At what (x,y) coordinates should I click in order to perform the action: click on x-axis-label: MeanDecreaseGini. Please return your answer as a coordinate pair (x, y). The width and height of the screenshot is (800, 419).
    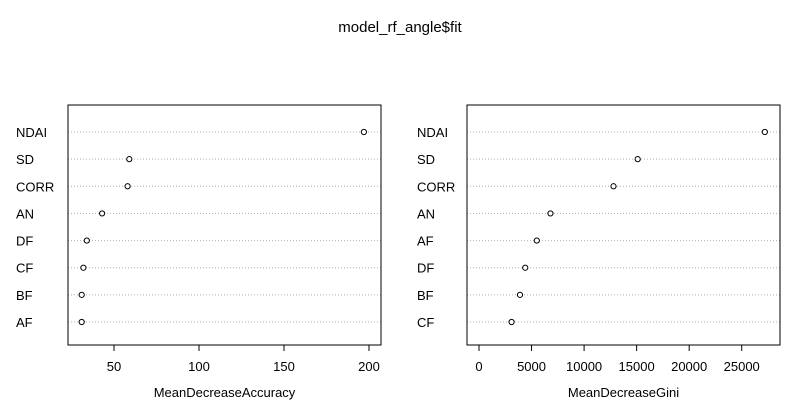
    Looking at the image, I should click on (623, 392).